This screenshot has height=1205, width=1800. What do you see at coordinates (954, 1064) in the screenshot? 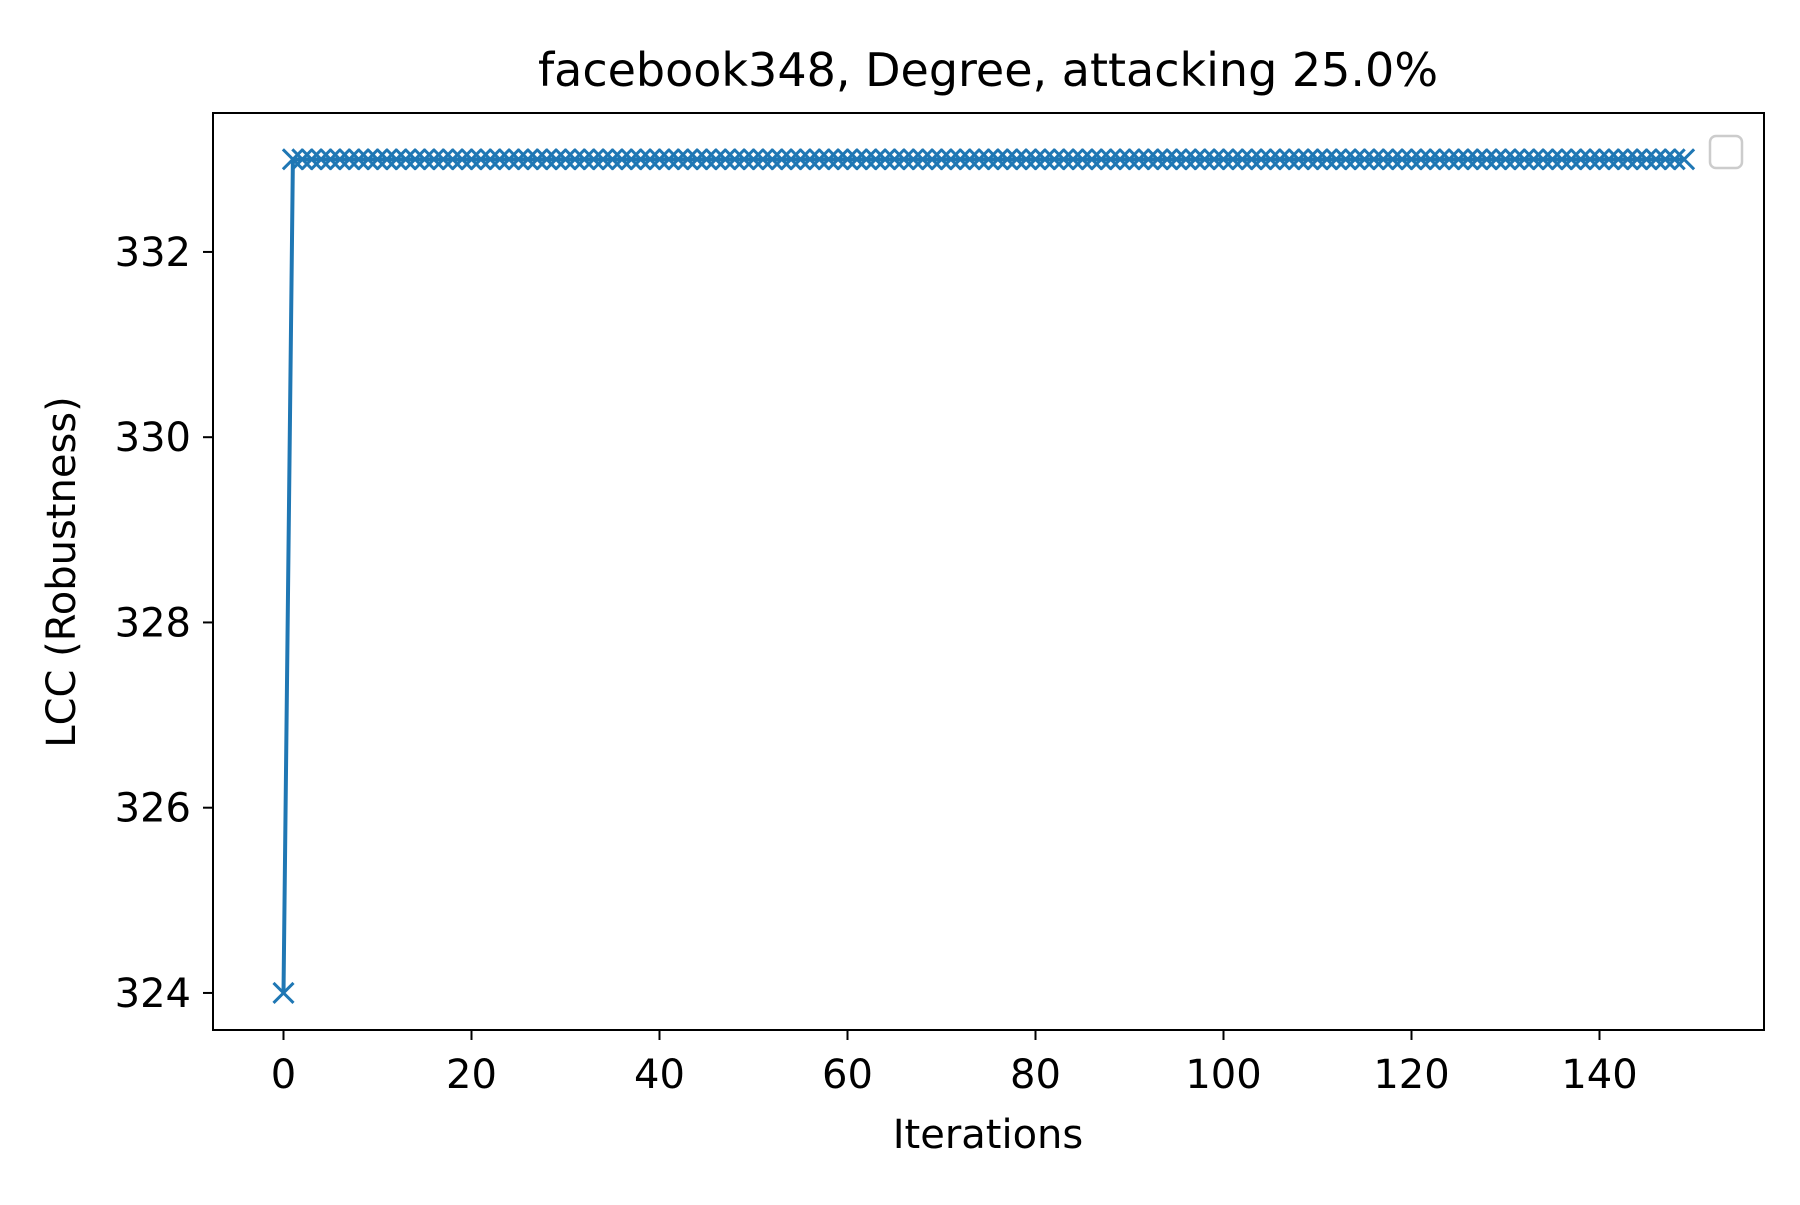
I see `x-axis-ticks: 0 20 40 60 80 100 120 140` at bounding box center [954, 1064].